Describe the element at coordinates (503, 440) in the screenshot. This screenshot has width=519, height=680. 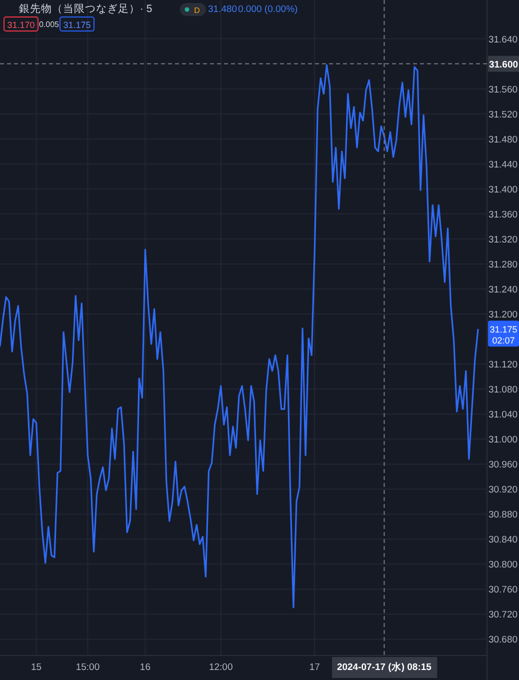
I see `y-tick-label: 31.000` at that location.